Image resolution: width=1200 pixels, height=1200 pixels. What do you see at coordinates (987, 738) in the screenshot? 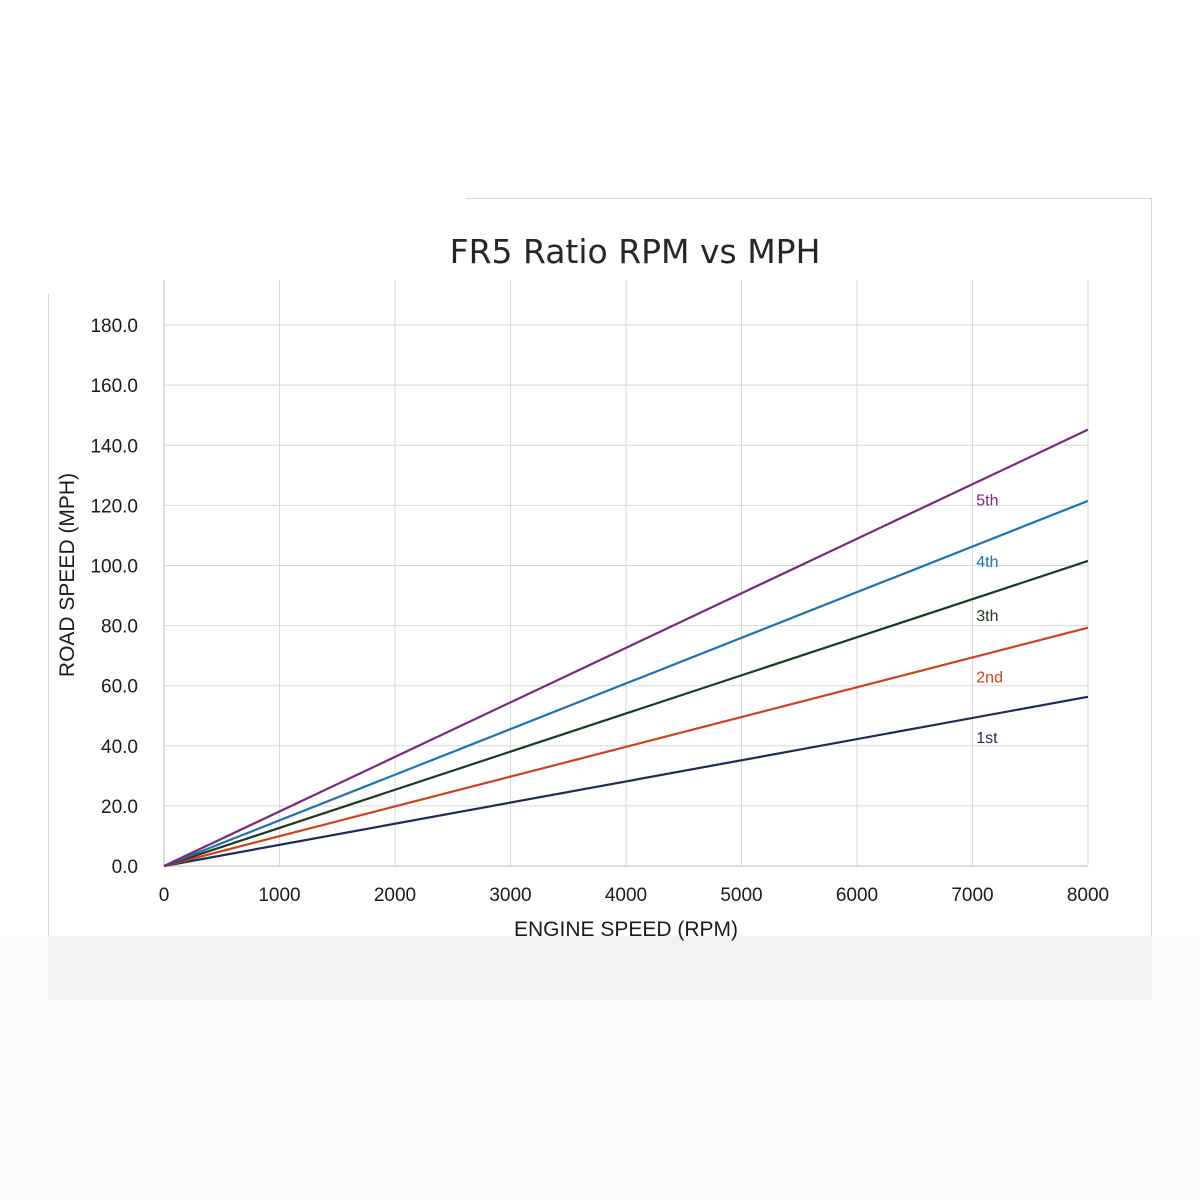
I see `series-label-1st: 1st` at bounding box center [987, 738].